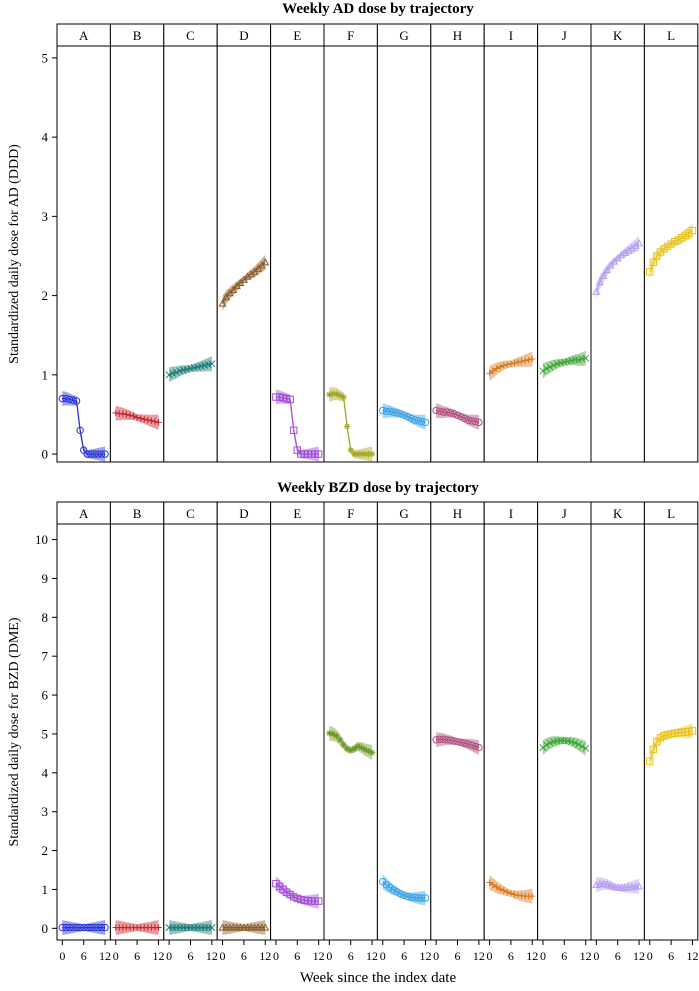 This screenshot has width=699, height=991. What do you see at coordinates (45, 850) in the screenshot?
I see `y-tick-label: 2` at bounding box center [45, 850].